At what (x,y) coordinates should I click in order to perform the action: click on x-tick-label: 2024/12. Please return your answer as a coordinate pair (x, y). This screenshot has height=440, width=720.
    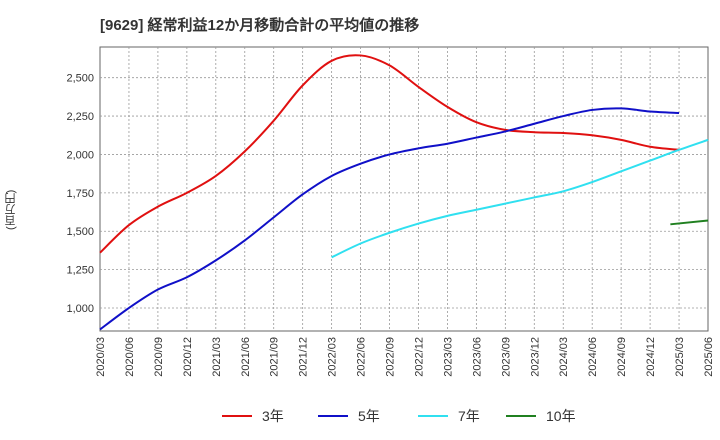
    Looking at the image, I should click on (651, 357).